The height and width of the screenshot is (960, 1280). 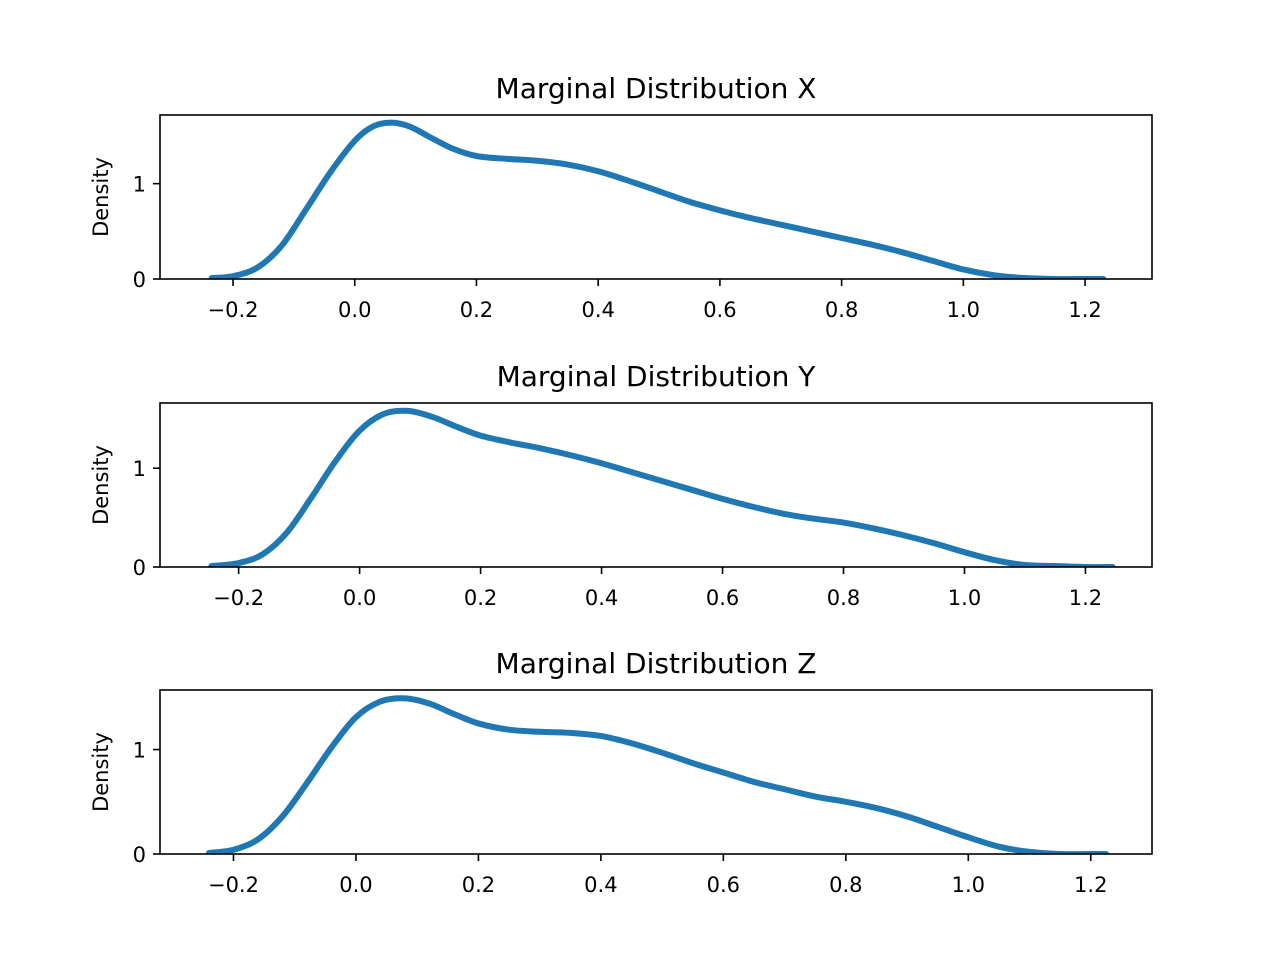 What do you see at coordinates (657, 376) in the screenshot?
I see `subplot-title: Marginal Distribution Y` at bounding box center [657, 376].